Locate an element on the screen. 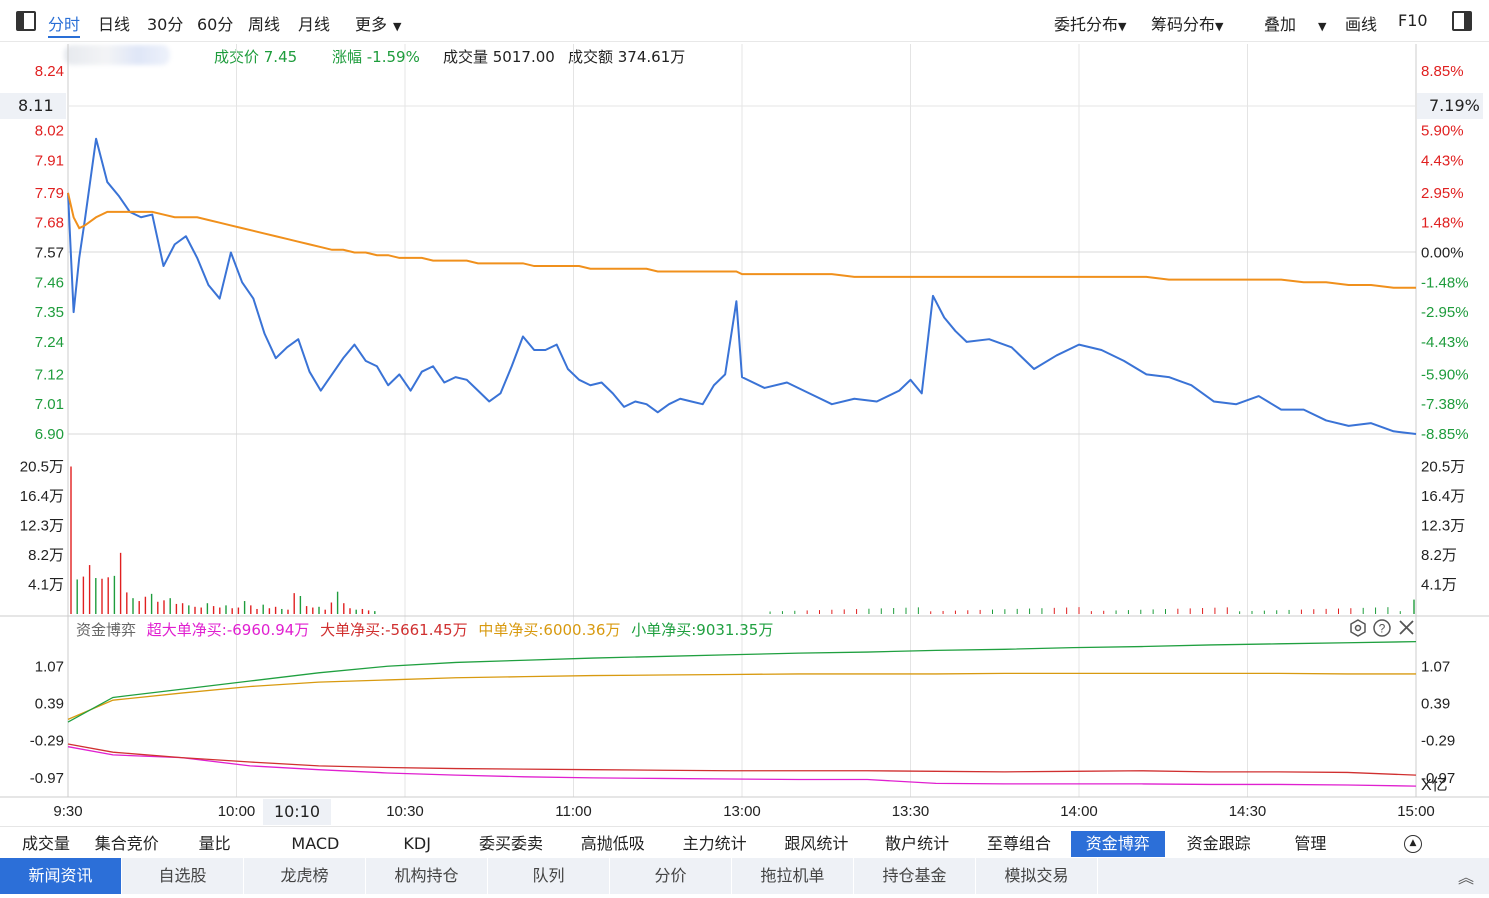 The height and width of the screenshot is (898, 1489). pct-tick-label: -4.43% is located at coordinates (1445, 342).